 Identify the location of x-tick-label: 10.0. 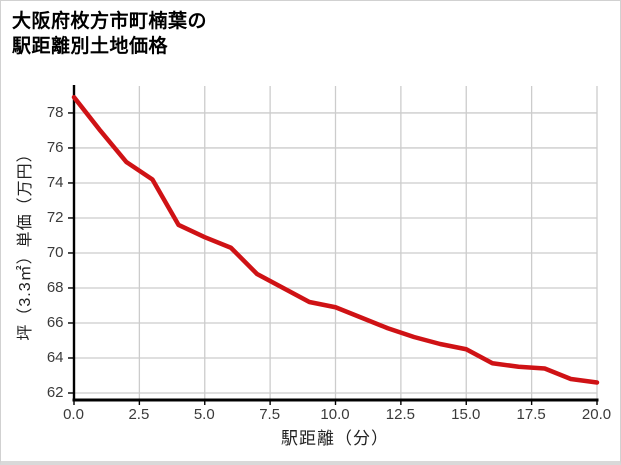
(335, 414).